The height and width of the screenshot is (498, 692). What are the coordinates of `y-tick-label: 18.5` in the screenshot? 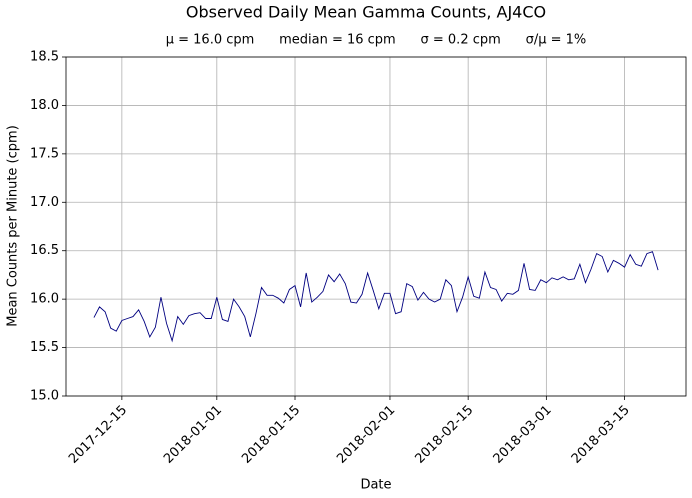 It's located at (44, 57).